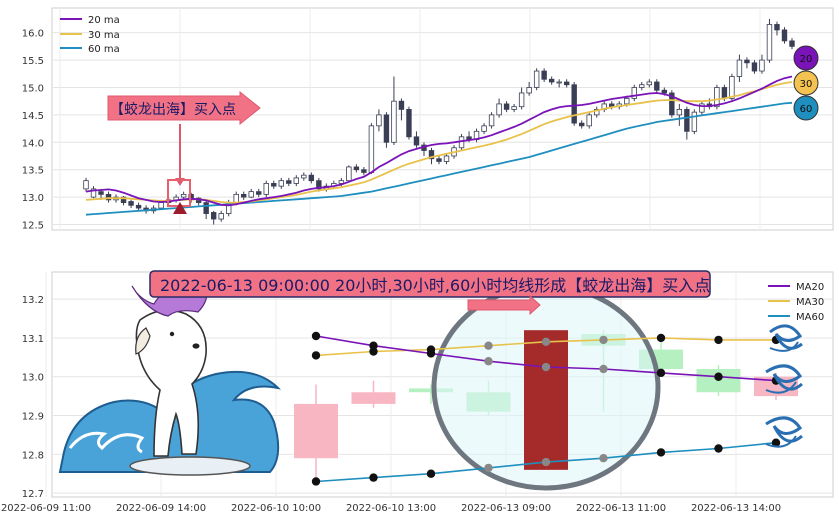 The height and width of the screenshot is (524, 839). Describe the element at coordinates (104, 49) in the screenshot. I see `top-legend-60: 60 ma` at that location.